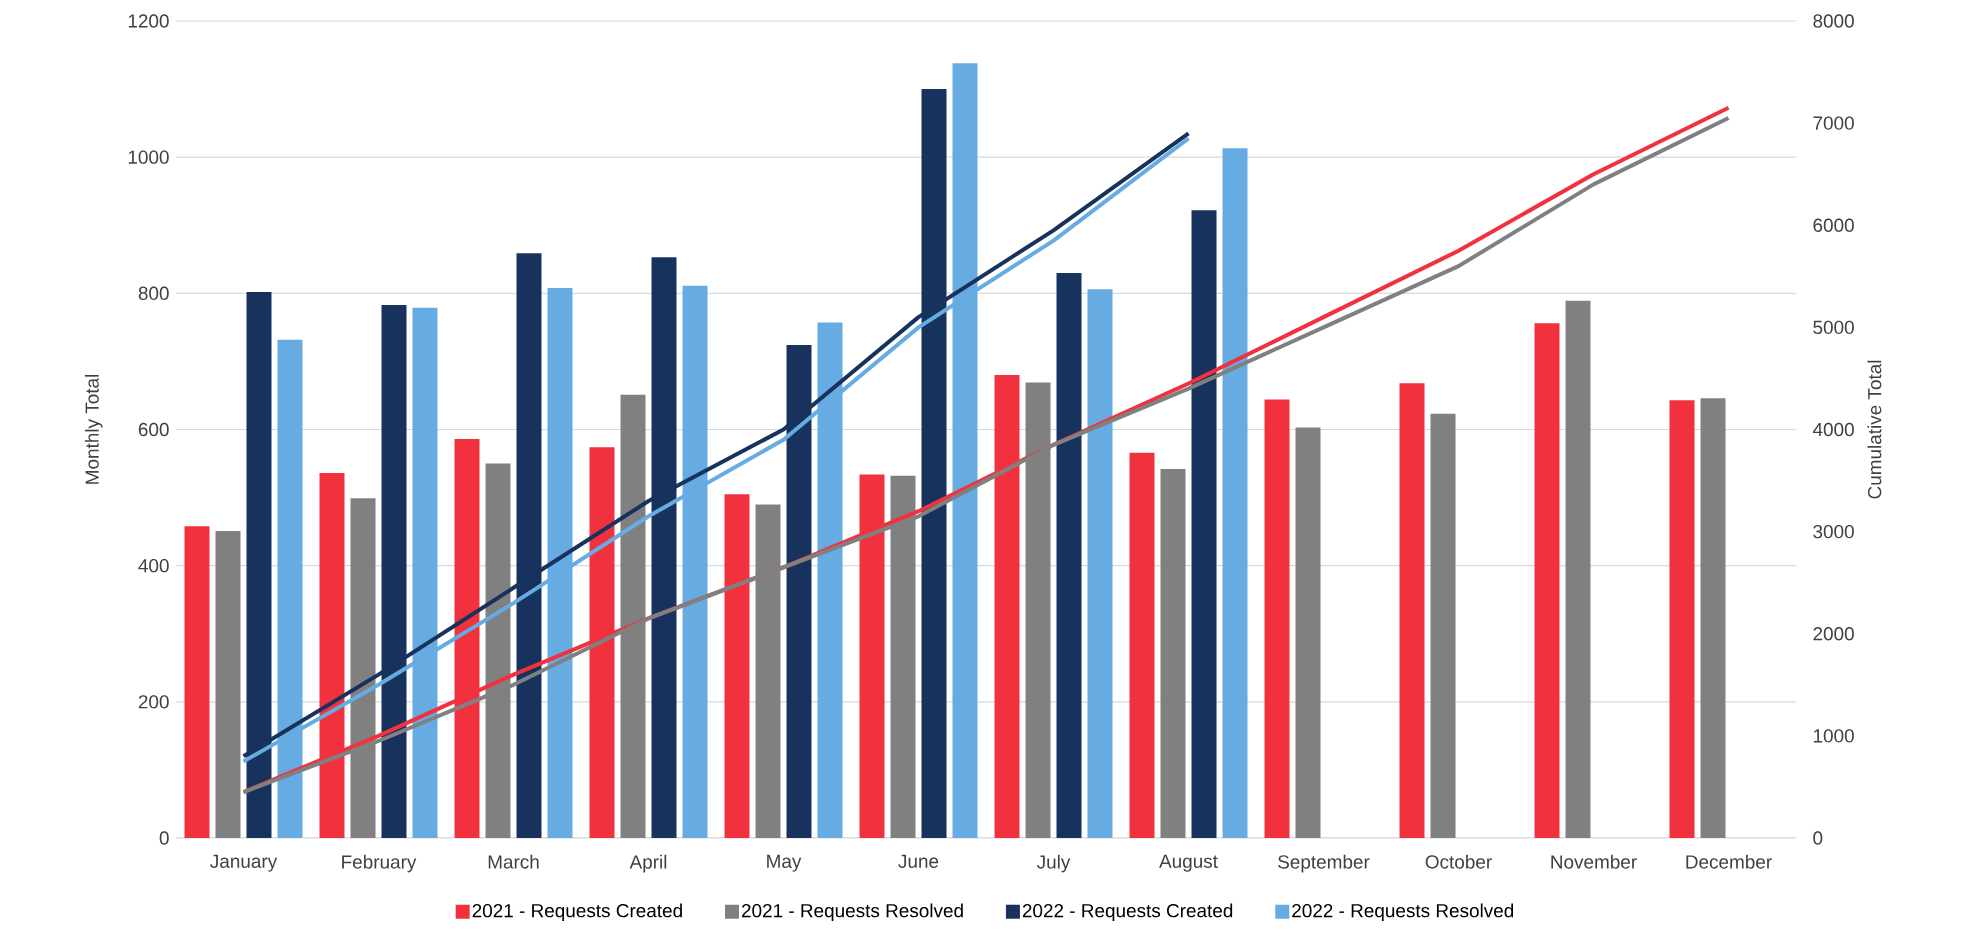  Describe the element at coordinates (153, 429) in the screenshot. I see `y-tick-label: 600` at that location.